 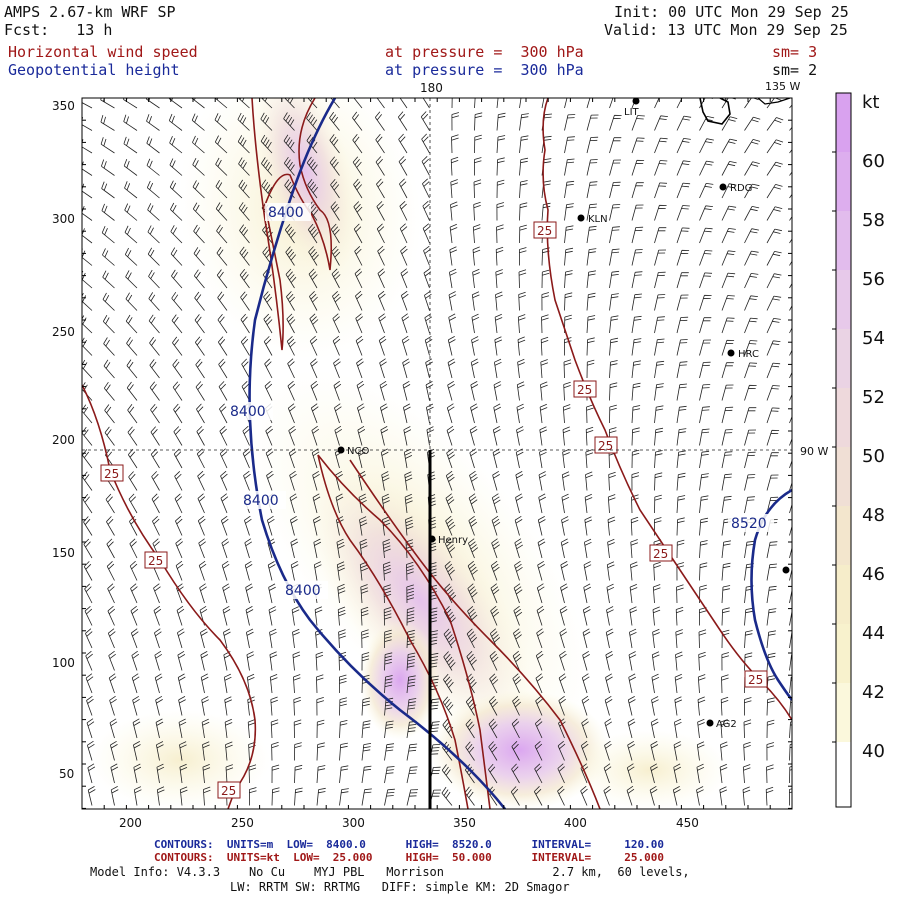 I want to click on x-tick-label: 300, so click(x=353, y=823).